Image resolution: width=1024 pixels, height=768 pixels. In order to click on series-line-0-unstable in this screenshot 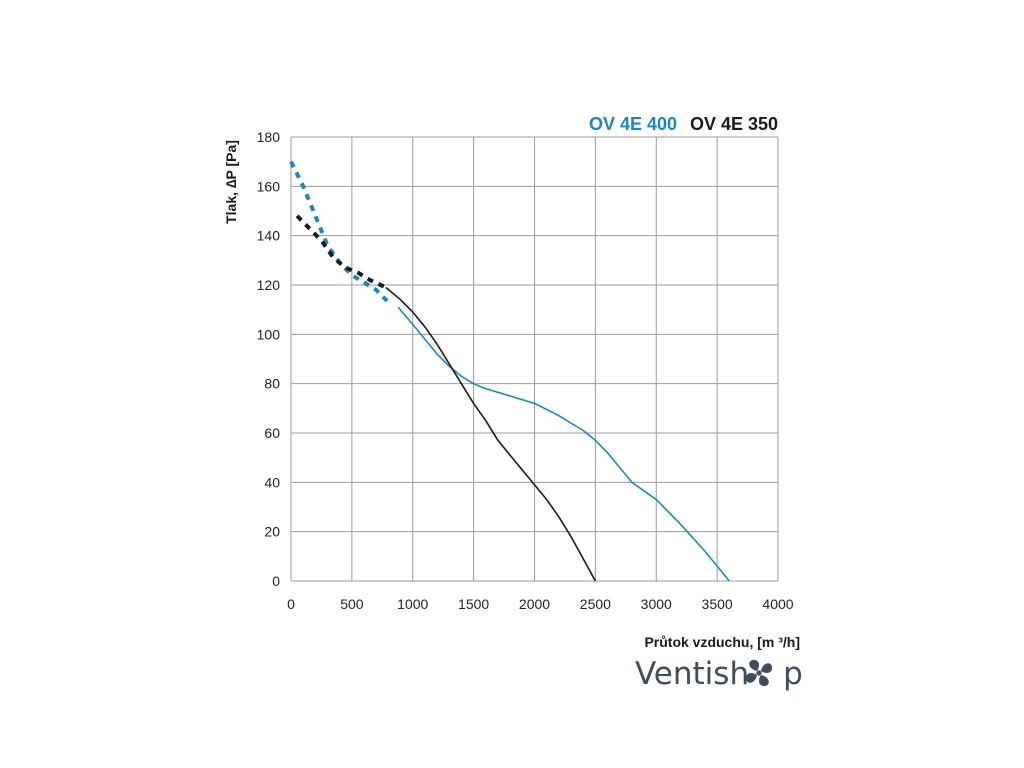, I will do `click(339, 232)`.